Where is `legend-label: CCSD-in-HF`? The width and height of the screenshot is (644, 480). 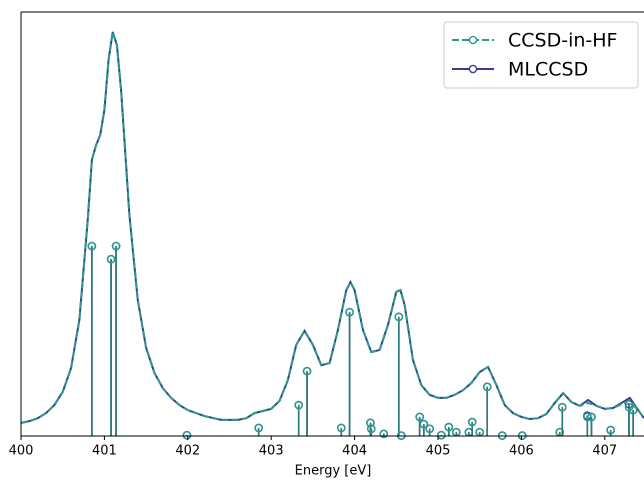
legend-label: CCSD-in-HF is located at coordinates (562, 41).